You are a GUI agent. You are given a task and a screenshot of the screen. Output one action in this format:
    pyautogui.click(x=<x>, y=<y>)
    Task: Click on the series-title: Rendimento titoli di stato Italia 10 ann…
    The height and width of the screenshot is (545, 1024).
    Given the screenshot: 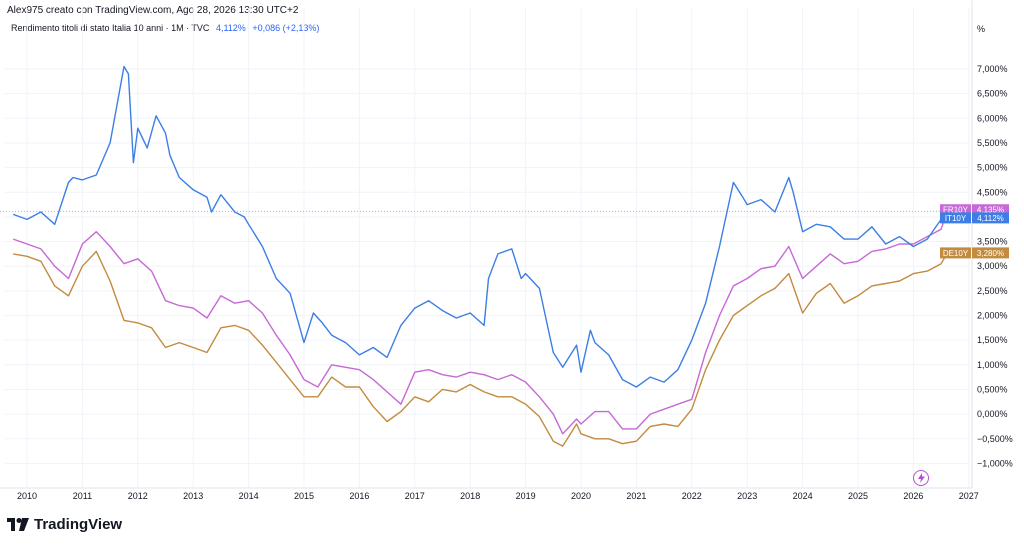 What is the action you would take?
    pyautogui.click(x=110, y=28)
    